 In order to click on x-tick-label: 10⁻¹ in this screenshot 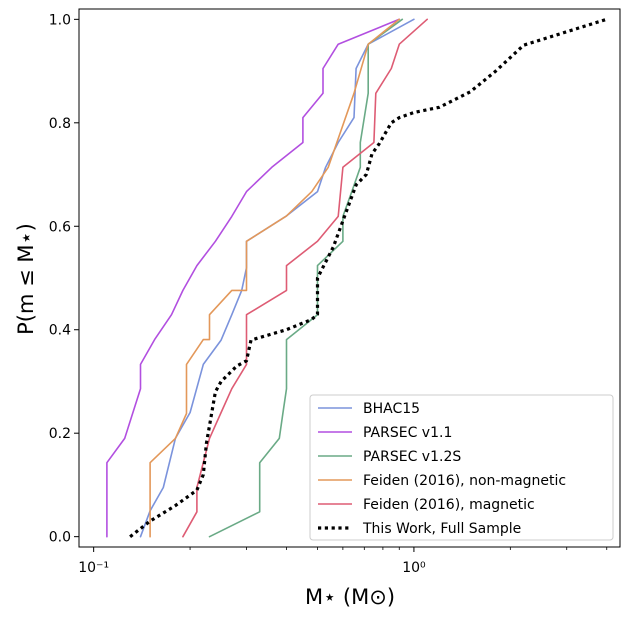, I will do `click(93, 568)`.